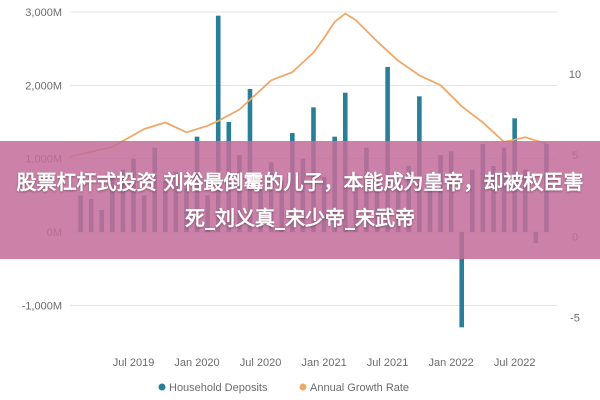  Describe the element at coordinates (359, 388) in the screenshot. I see `legend-label-annual-growth-rate: Annual Growth Rate` at that location.